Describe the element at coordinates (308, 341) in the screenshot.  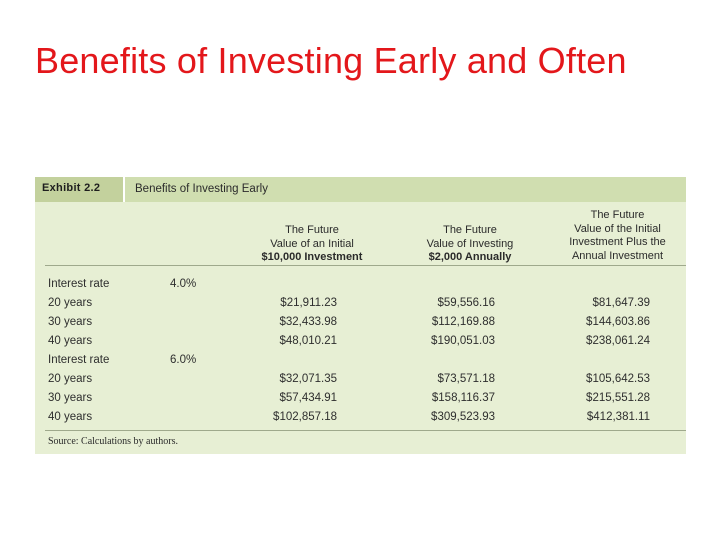
I see `cell-initial-investment: $48,010.21` at that location.